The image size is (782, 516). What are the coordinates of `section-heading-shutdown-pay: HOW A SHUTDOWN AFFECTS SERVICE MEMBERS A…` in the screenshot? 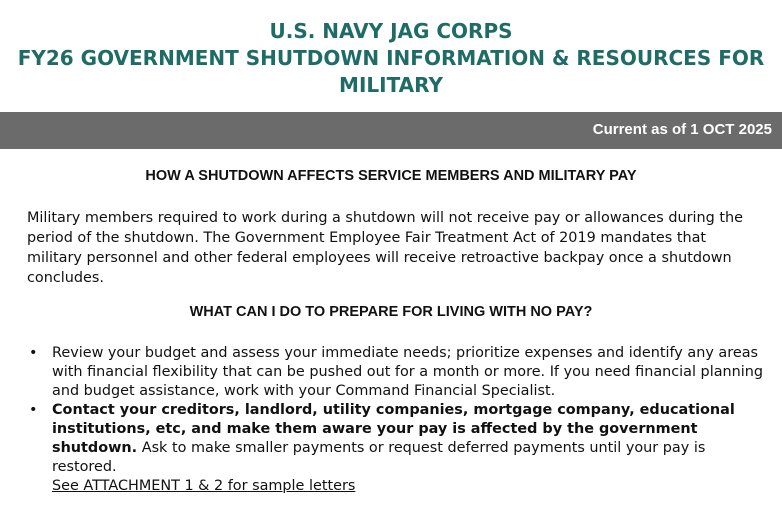 It's located at (391, 176).